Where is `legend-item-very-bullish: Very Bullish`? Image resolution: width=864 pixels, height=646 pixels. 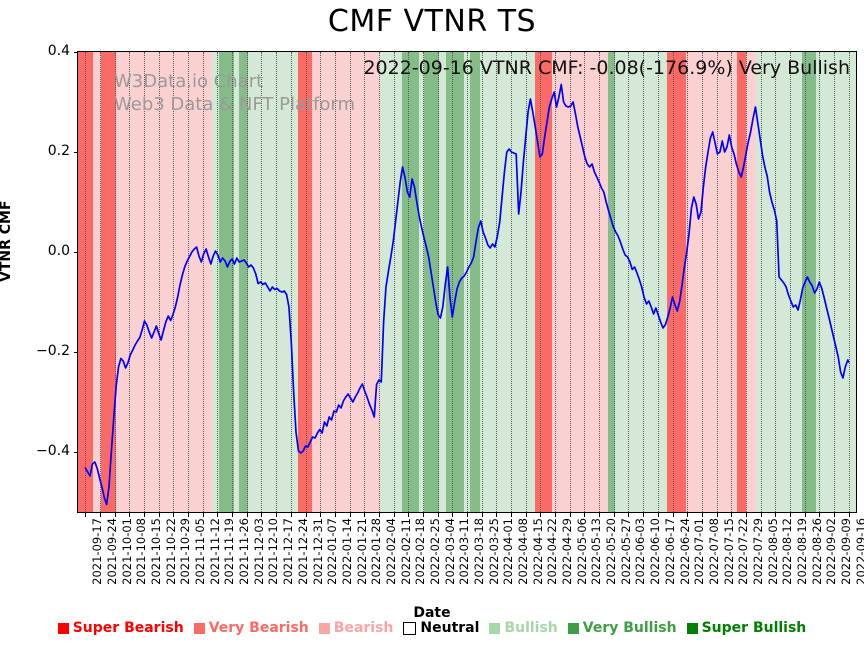
legend-item-very-bullish: Very Bullish is located at coordinates (622, 628).